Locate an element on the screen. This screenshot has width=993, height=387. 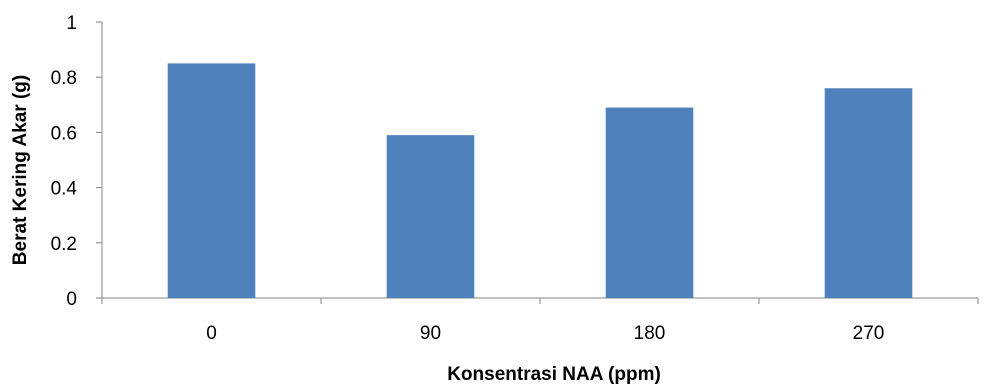
y-tick-label: 0.6 is located at coordinates (64, 133).